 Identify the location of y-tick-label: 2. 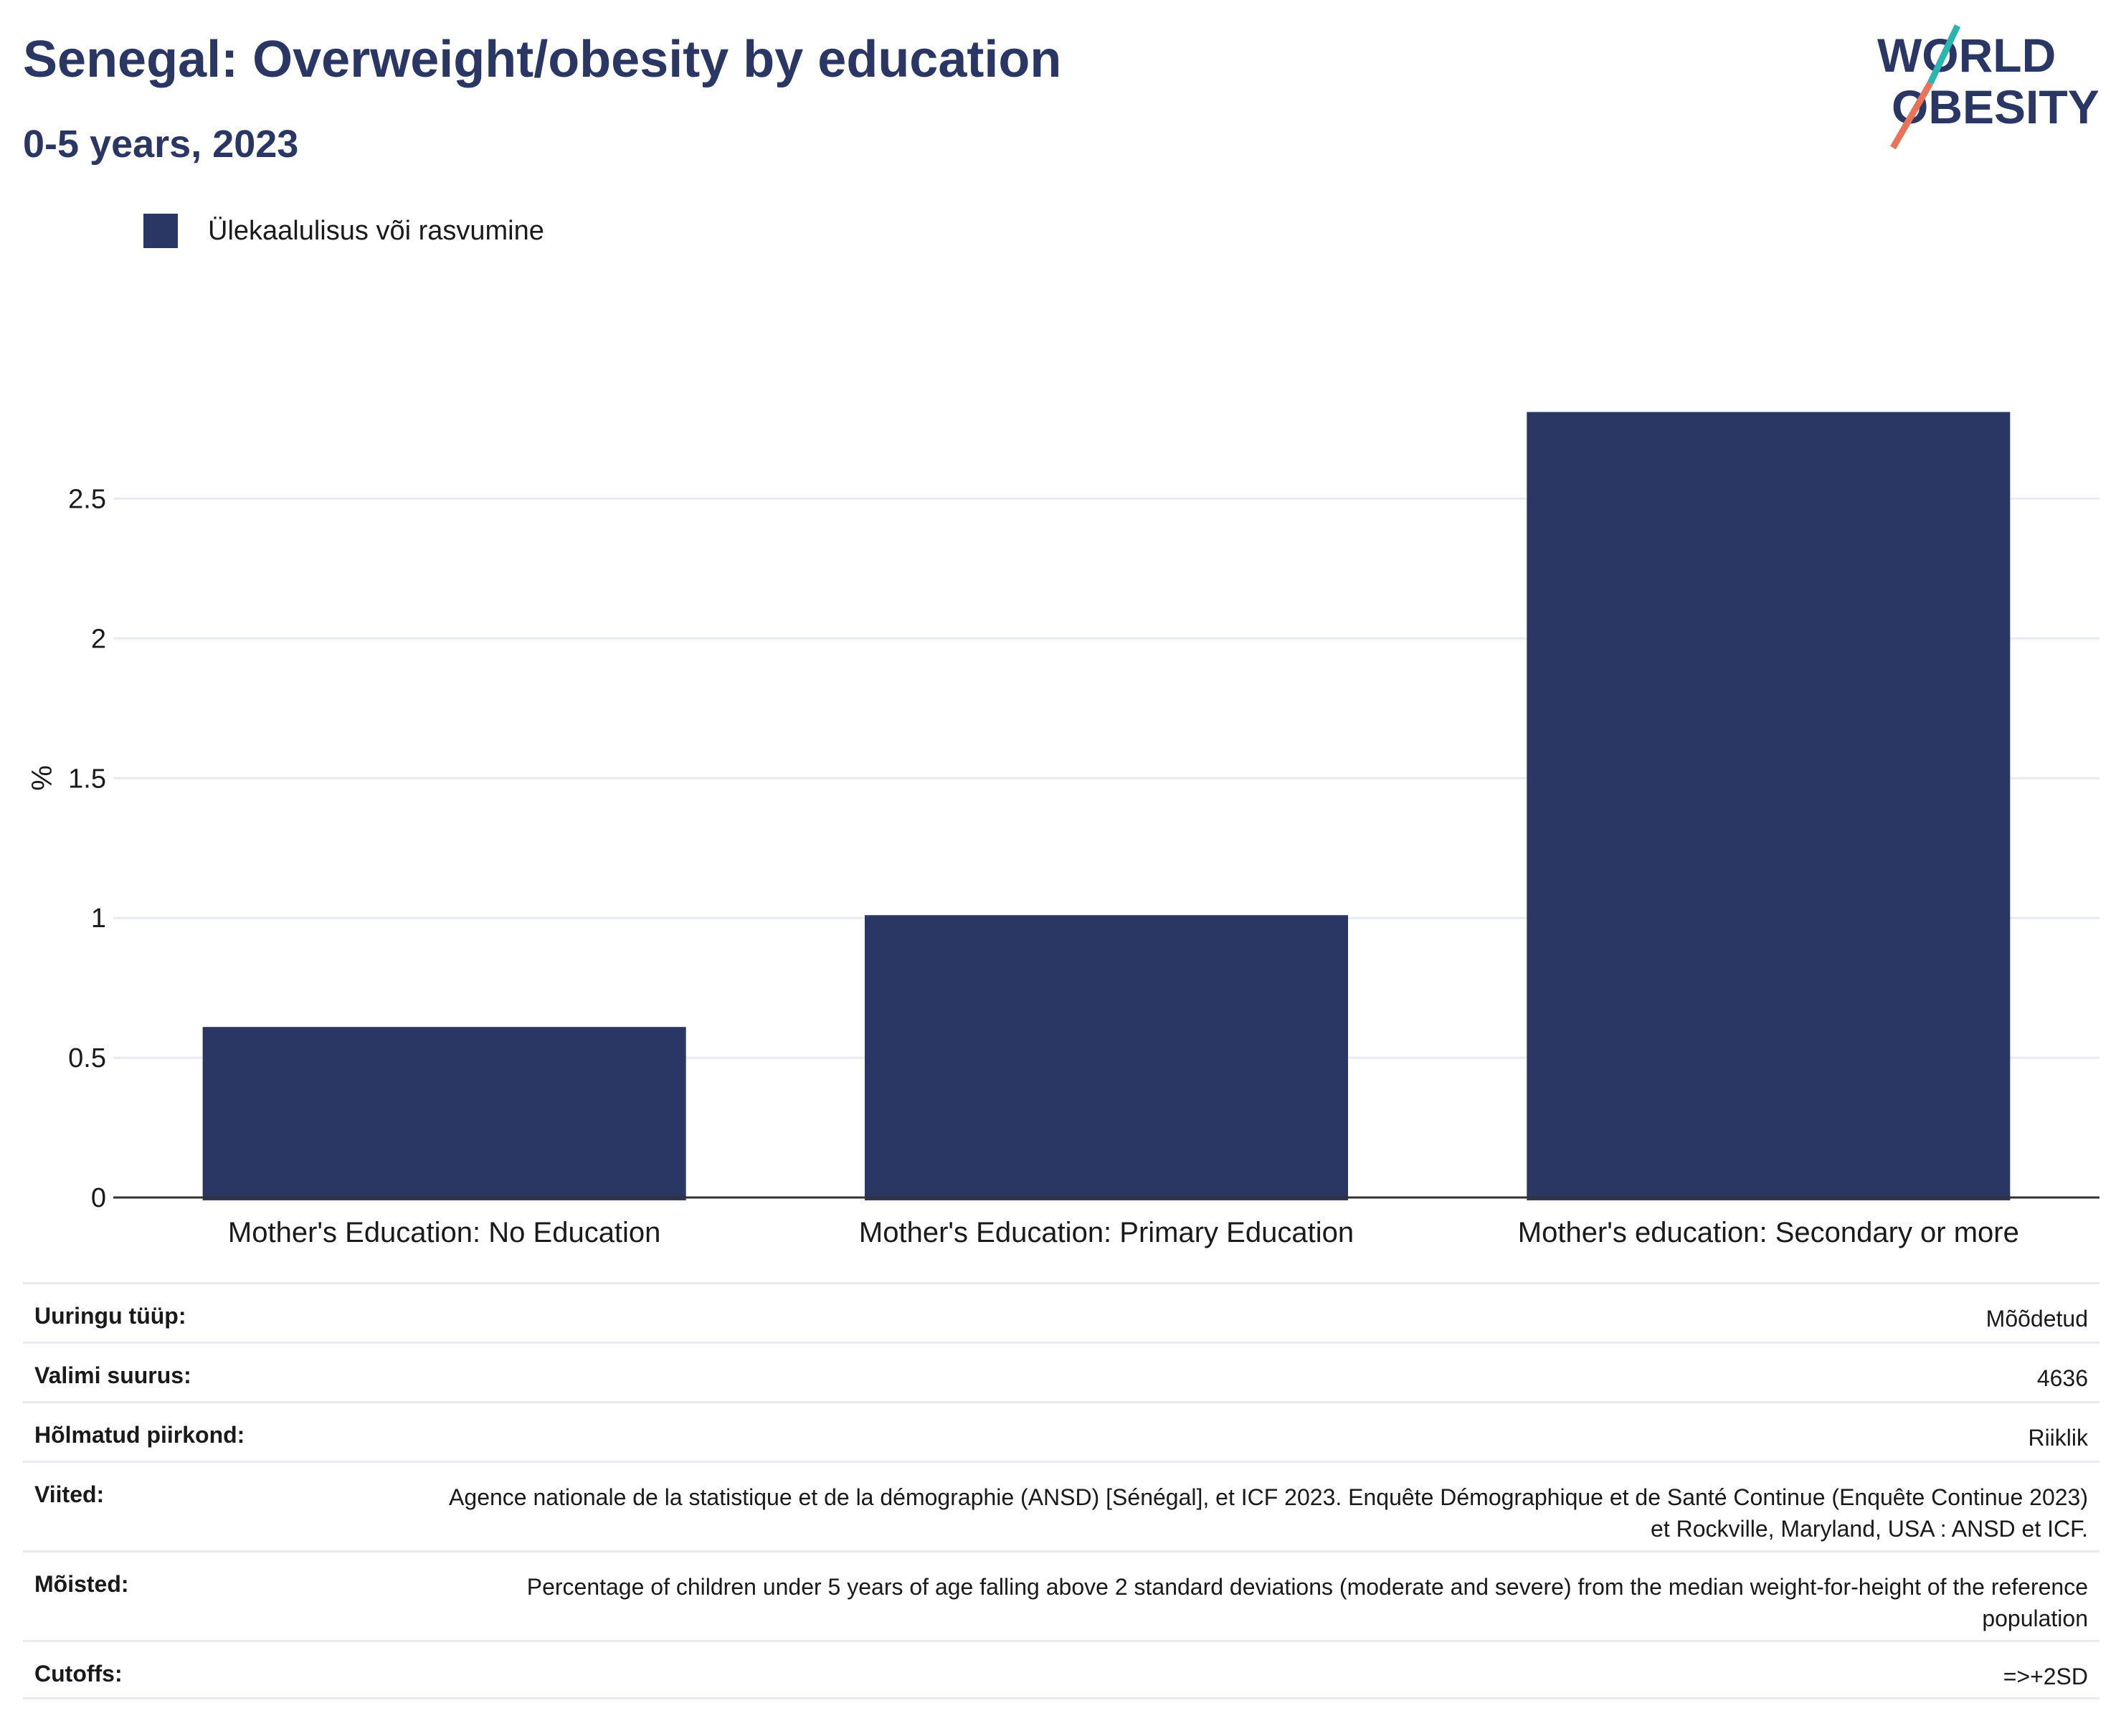
(98, 639).